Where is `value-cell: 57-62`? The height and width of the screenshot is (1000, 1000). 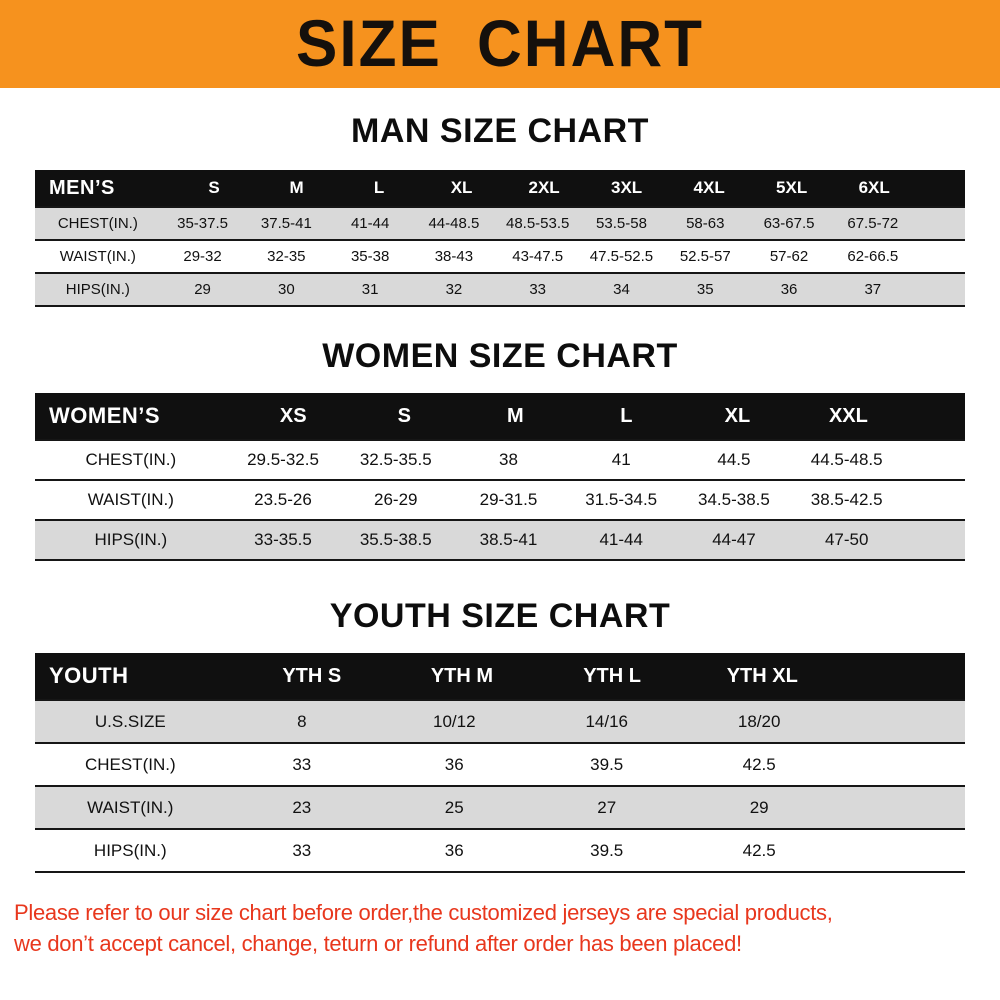
value-cell: 57-62 is located at coordinates (789, 256).